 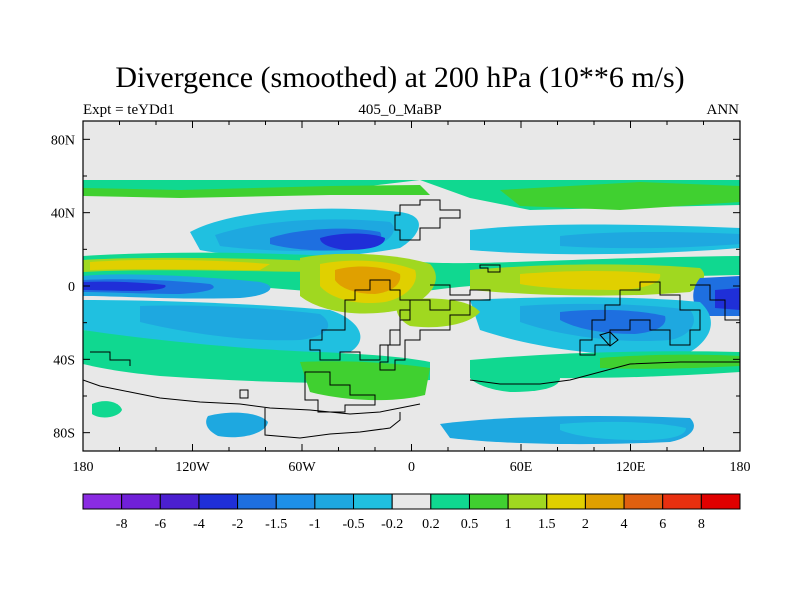 What do you see at coordinates (238, 524) in the screenshot?
I see `colorbar-label: -2` at bounding box center [238, 524].